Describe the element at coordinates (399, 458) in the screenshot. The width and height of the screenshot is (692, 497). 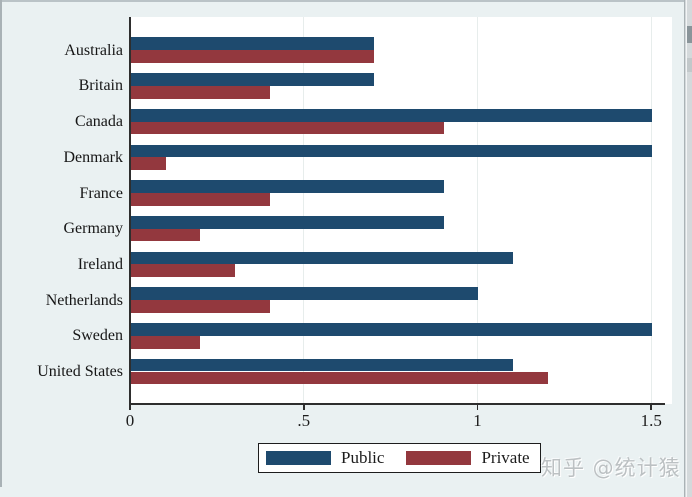
I see `legend: Public Private` at that location.